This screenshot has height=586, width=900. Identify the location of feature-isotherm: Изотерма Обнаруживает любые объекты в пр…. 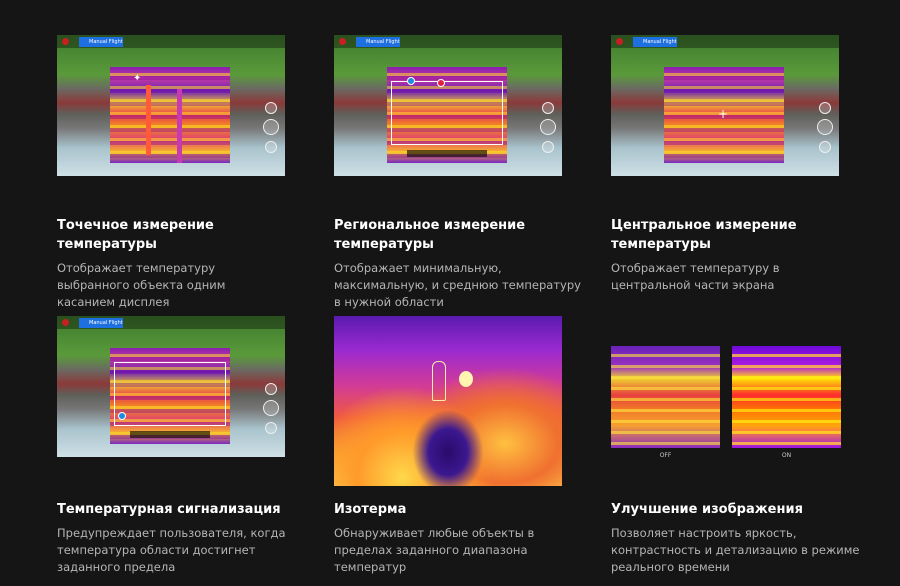
(459, 538).